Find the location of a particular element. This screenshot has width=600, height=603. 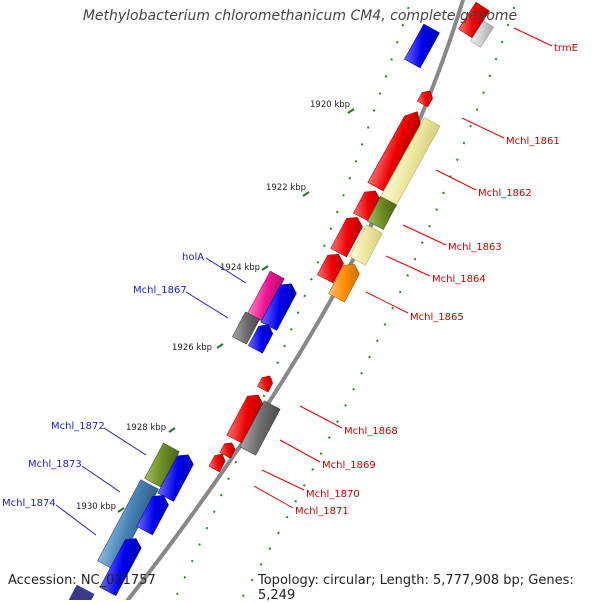

label-Mchl_1869: Mchl_1869 is located at coordinates (349, 465).